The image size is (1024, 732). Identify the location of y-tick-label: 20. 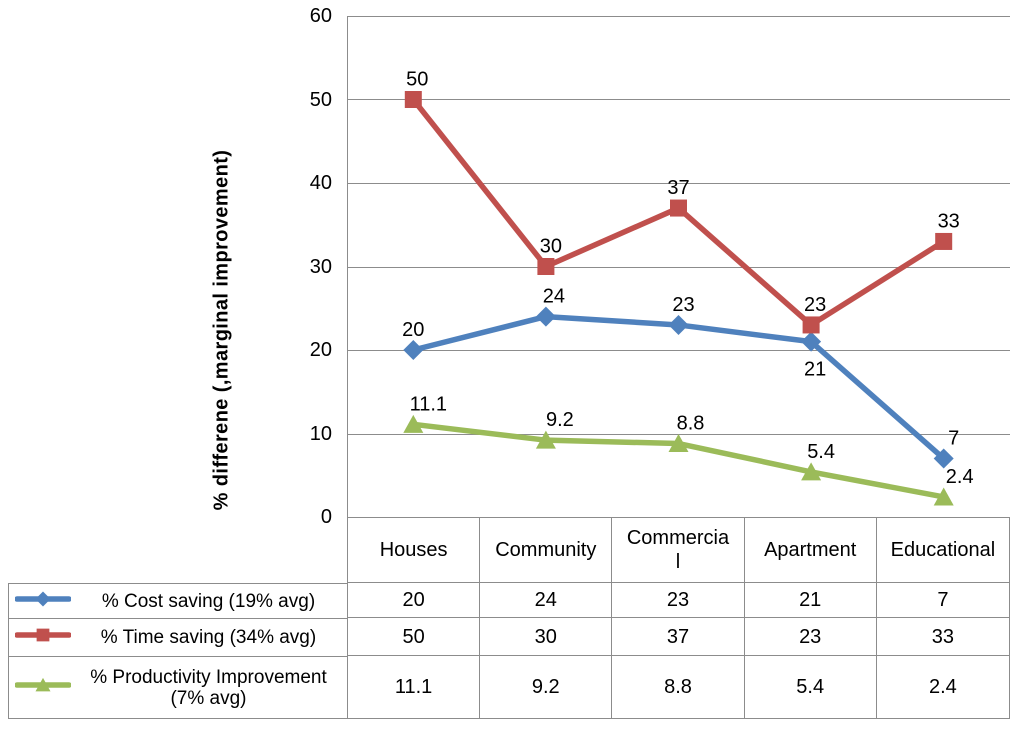
(320, 350).